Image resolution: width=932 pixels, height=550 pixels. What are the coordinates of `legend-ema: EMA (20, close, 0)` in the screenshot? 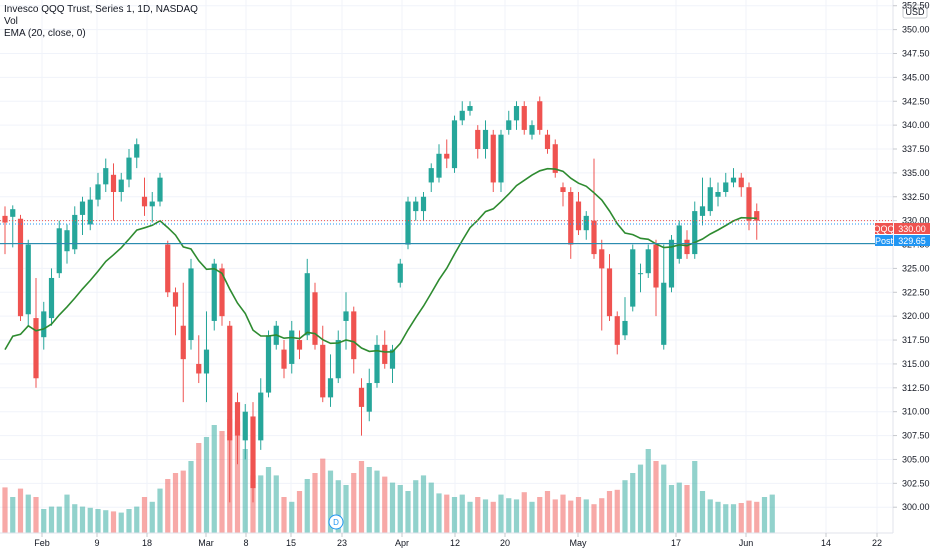 It's located at (45, 33).